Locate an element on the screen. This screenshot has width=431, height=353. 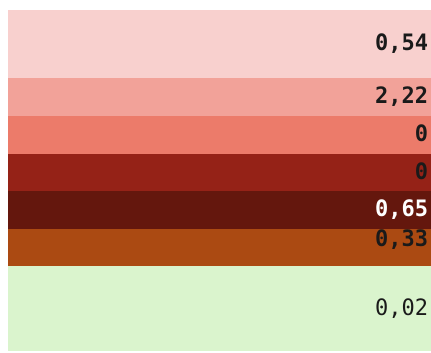
value-cell-4: 0 is located at coordinates (219, 172).